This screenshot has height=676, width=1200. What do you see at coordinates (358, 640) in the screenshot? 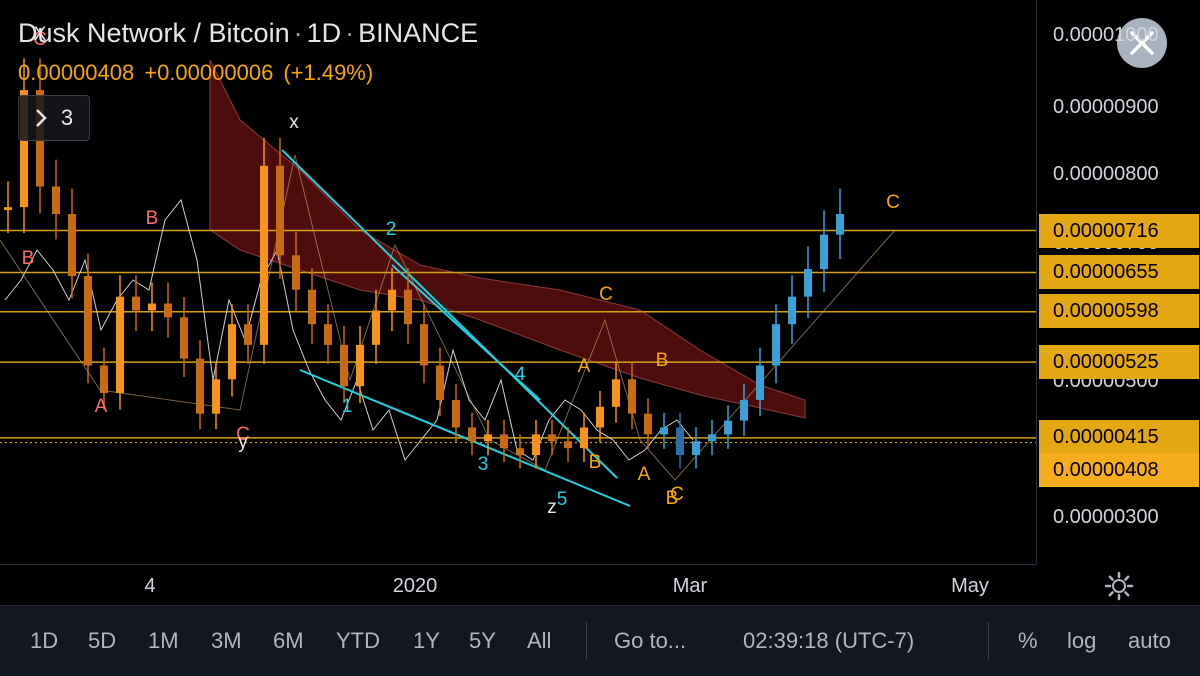
I see `range-ytd-button: YTD` at bounding box center [358, 640].